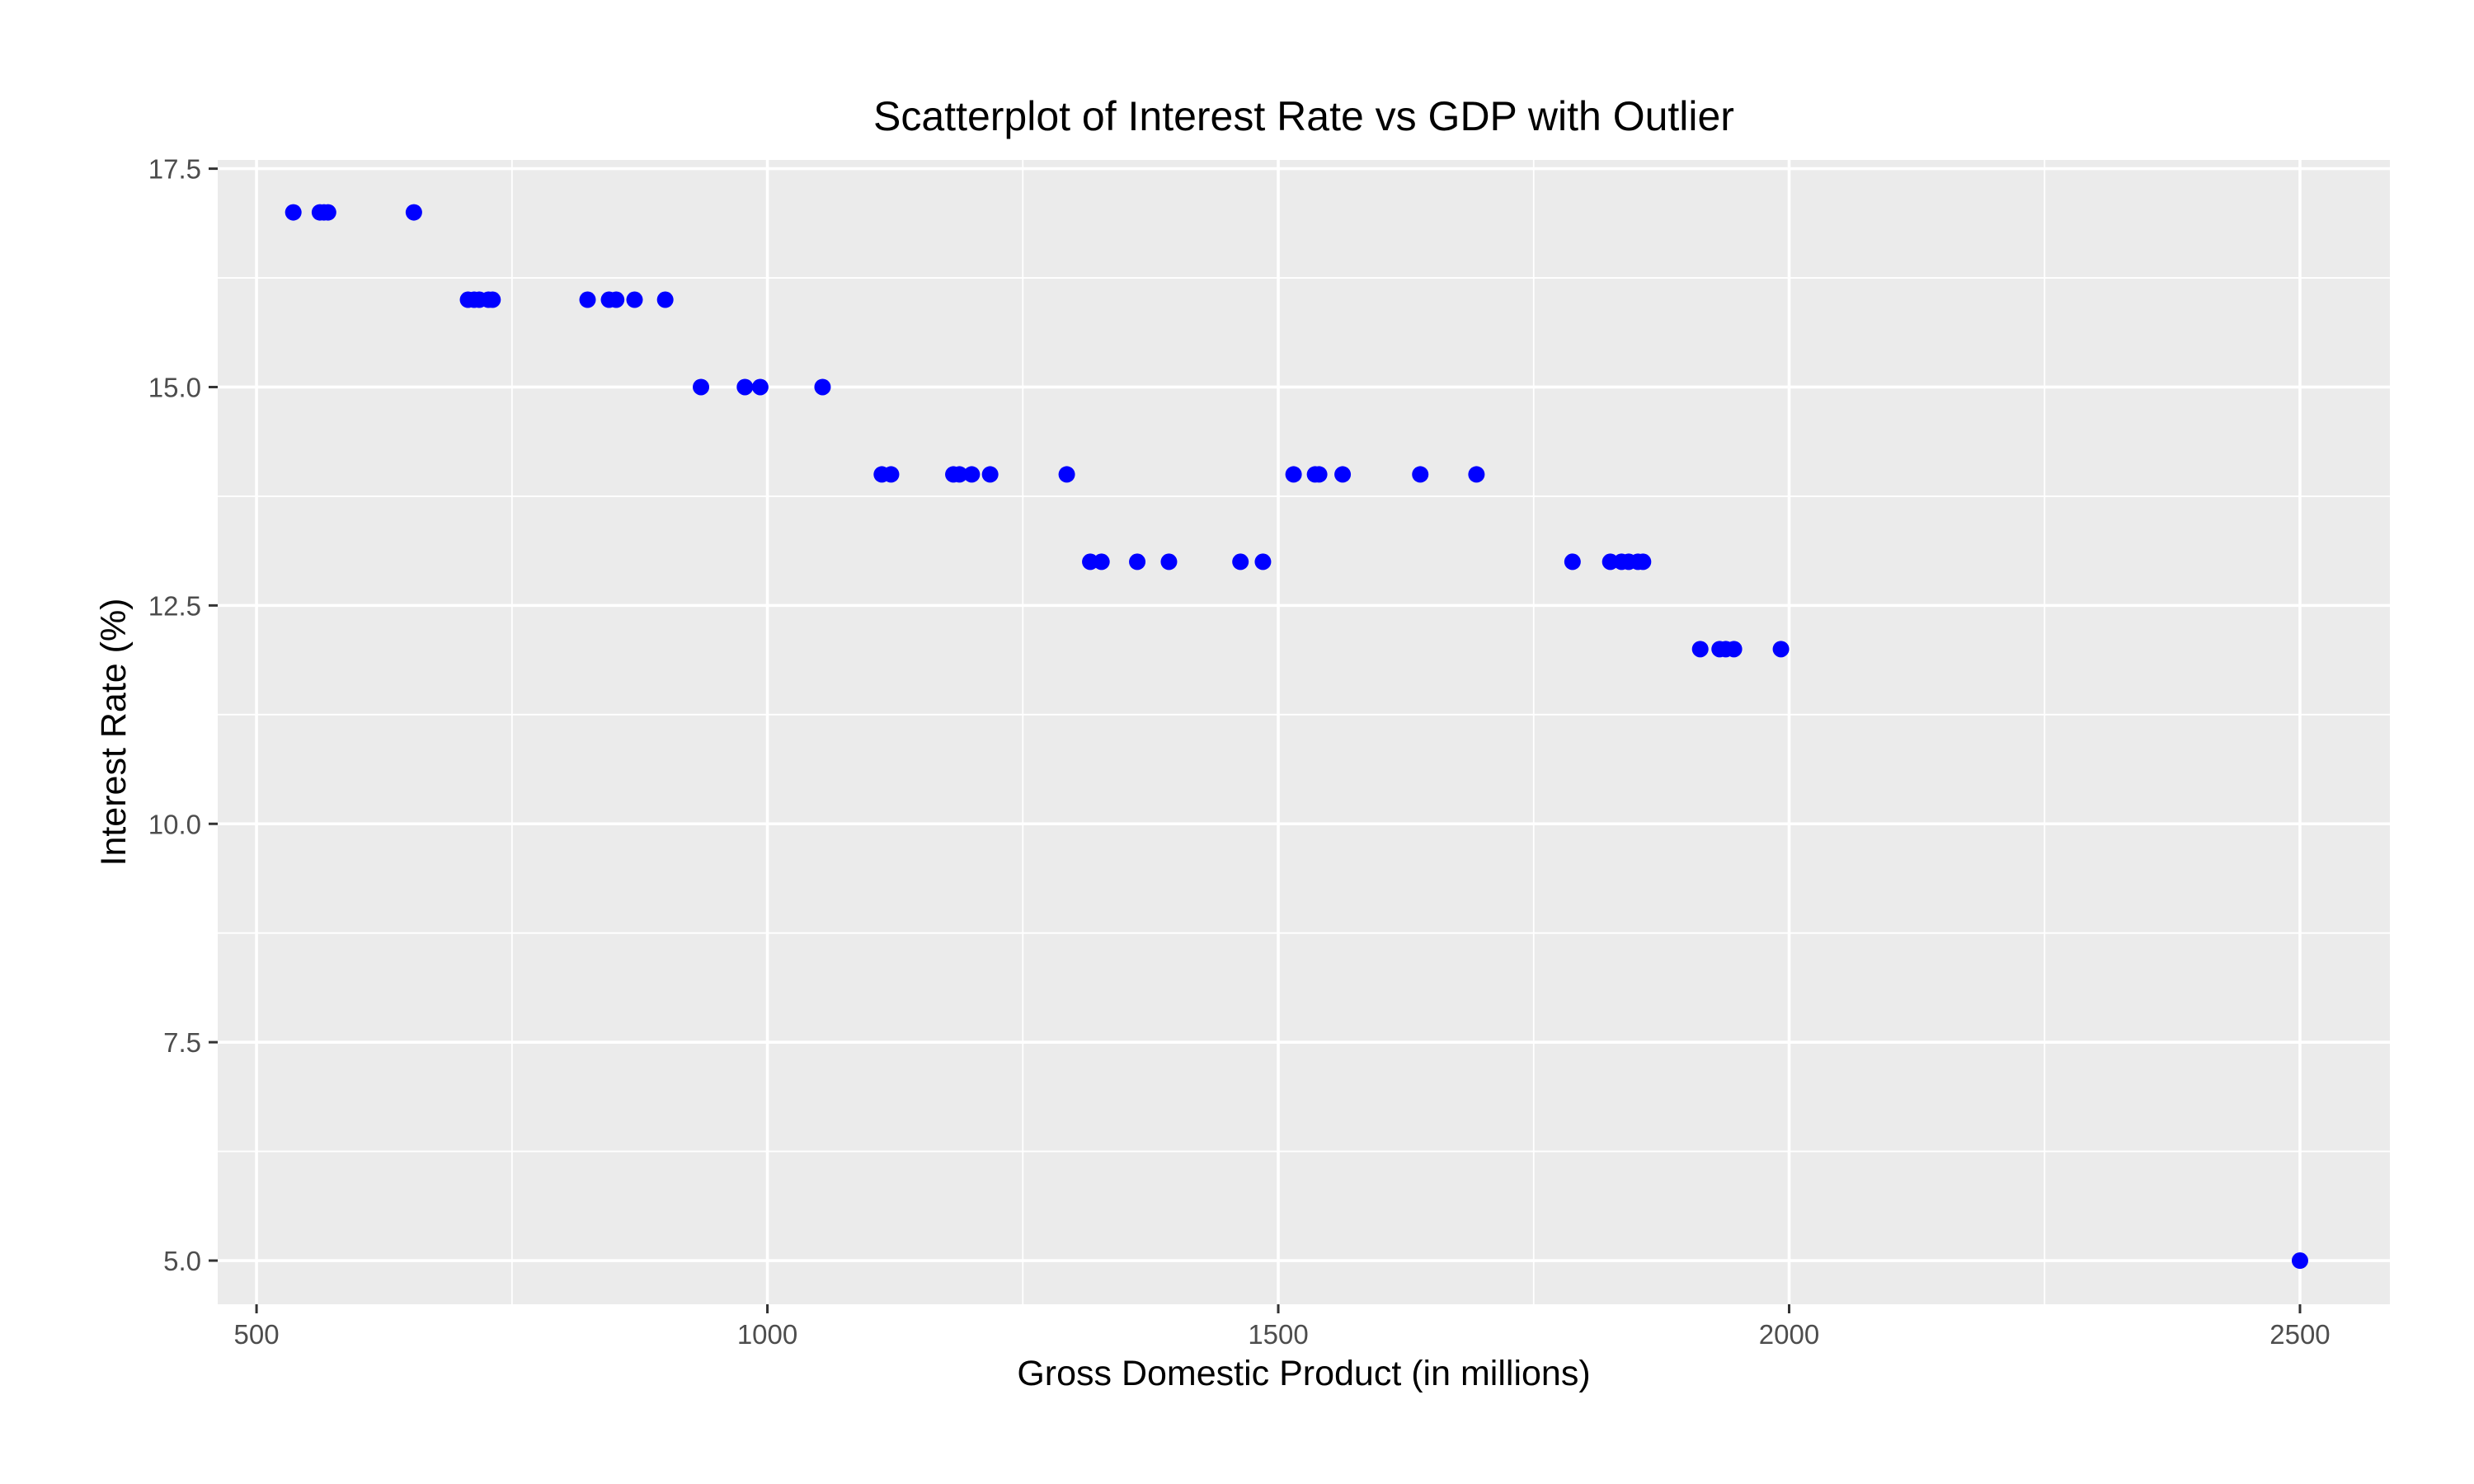  What do you see at coordinates (182, 1261) in the screenshot?
I see `y-tick-label: 5.0` at bounding box center [182, 1261].